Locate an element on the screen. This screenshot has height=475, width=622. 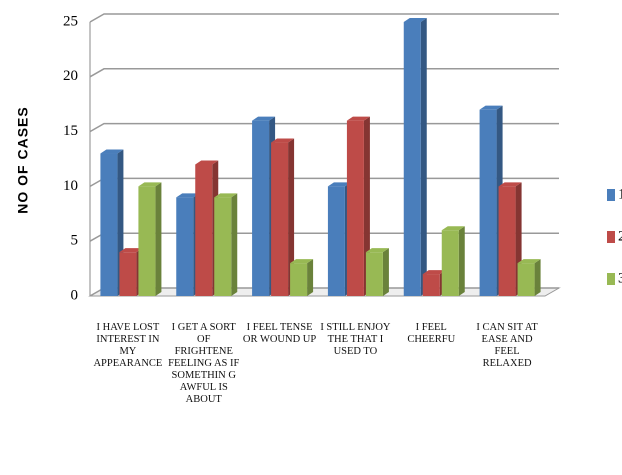
x-tick-label: I FEEL CHEERFU is located at coordinates (431, 333).